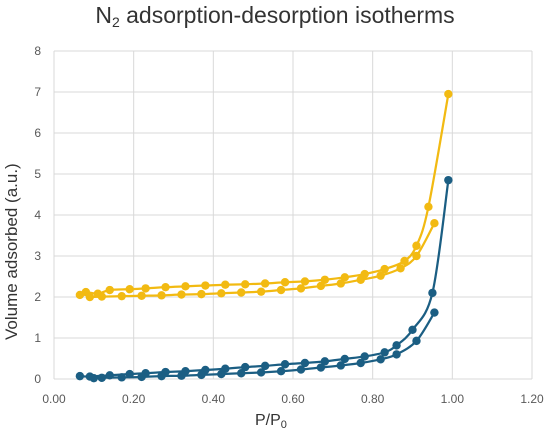  What do you see at coordinates (115, 22) in the screenshot?
I see `chart-title-subscript: 2` at bounding box center [115, 22].